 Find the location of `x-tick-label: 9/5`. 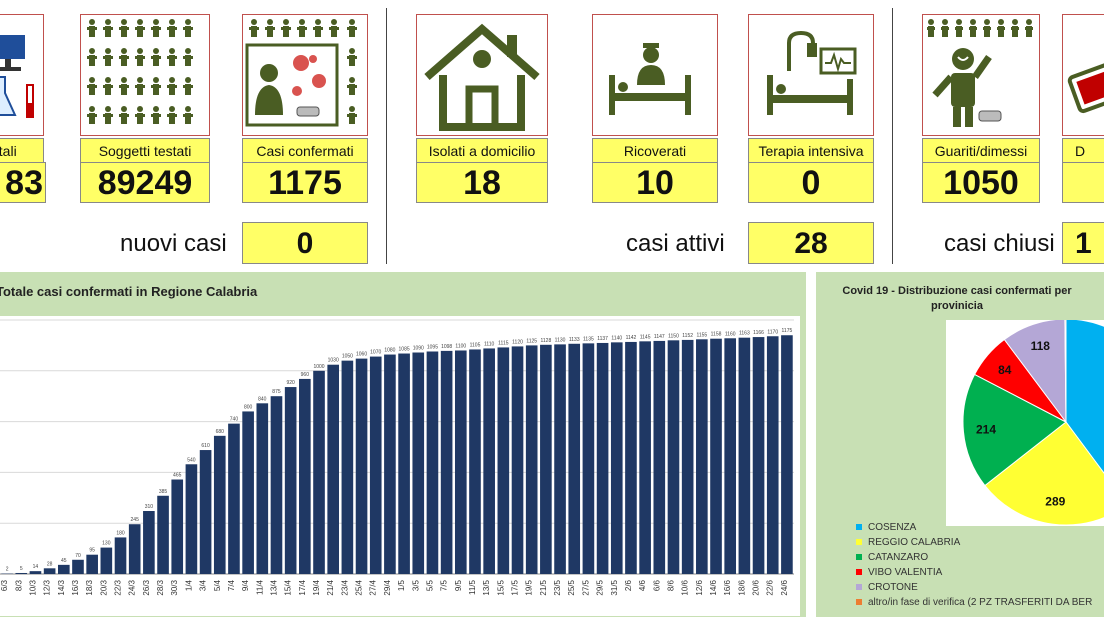

x-tick-label: 9/5 is located at coordinates (458, 585).